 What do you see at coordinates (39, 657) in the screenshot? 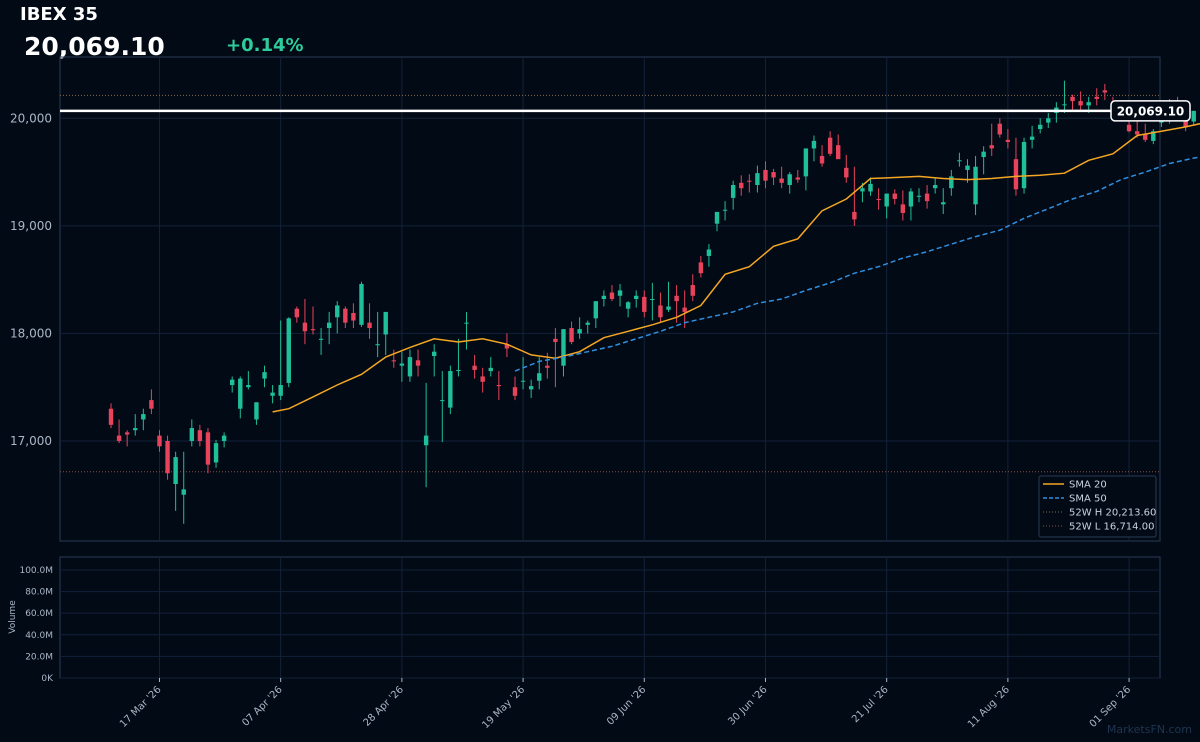
I see `volume-tick-label: 20.0M` at bounding box center [39, 657].